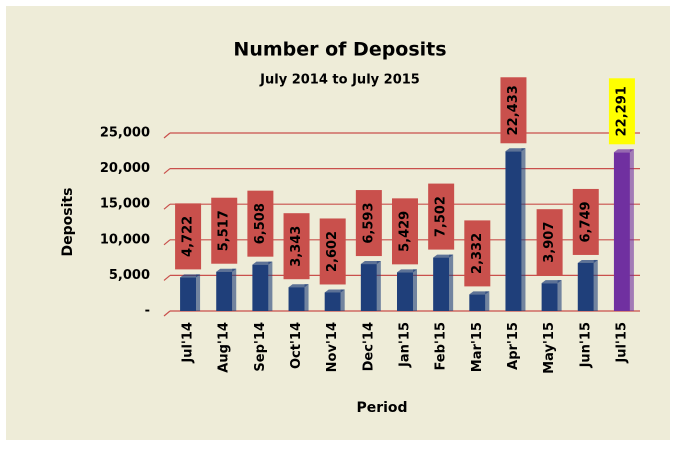 This screenshot has width=676, height=450. I want to click on data-label: 6,508, so click(260, 223).